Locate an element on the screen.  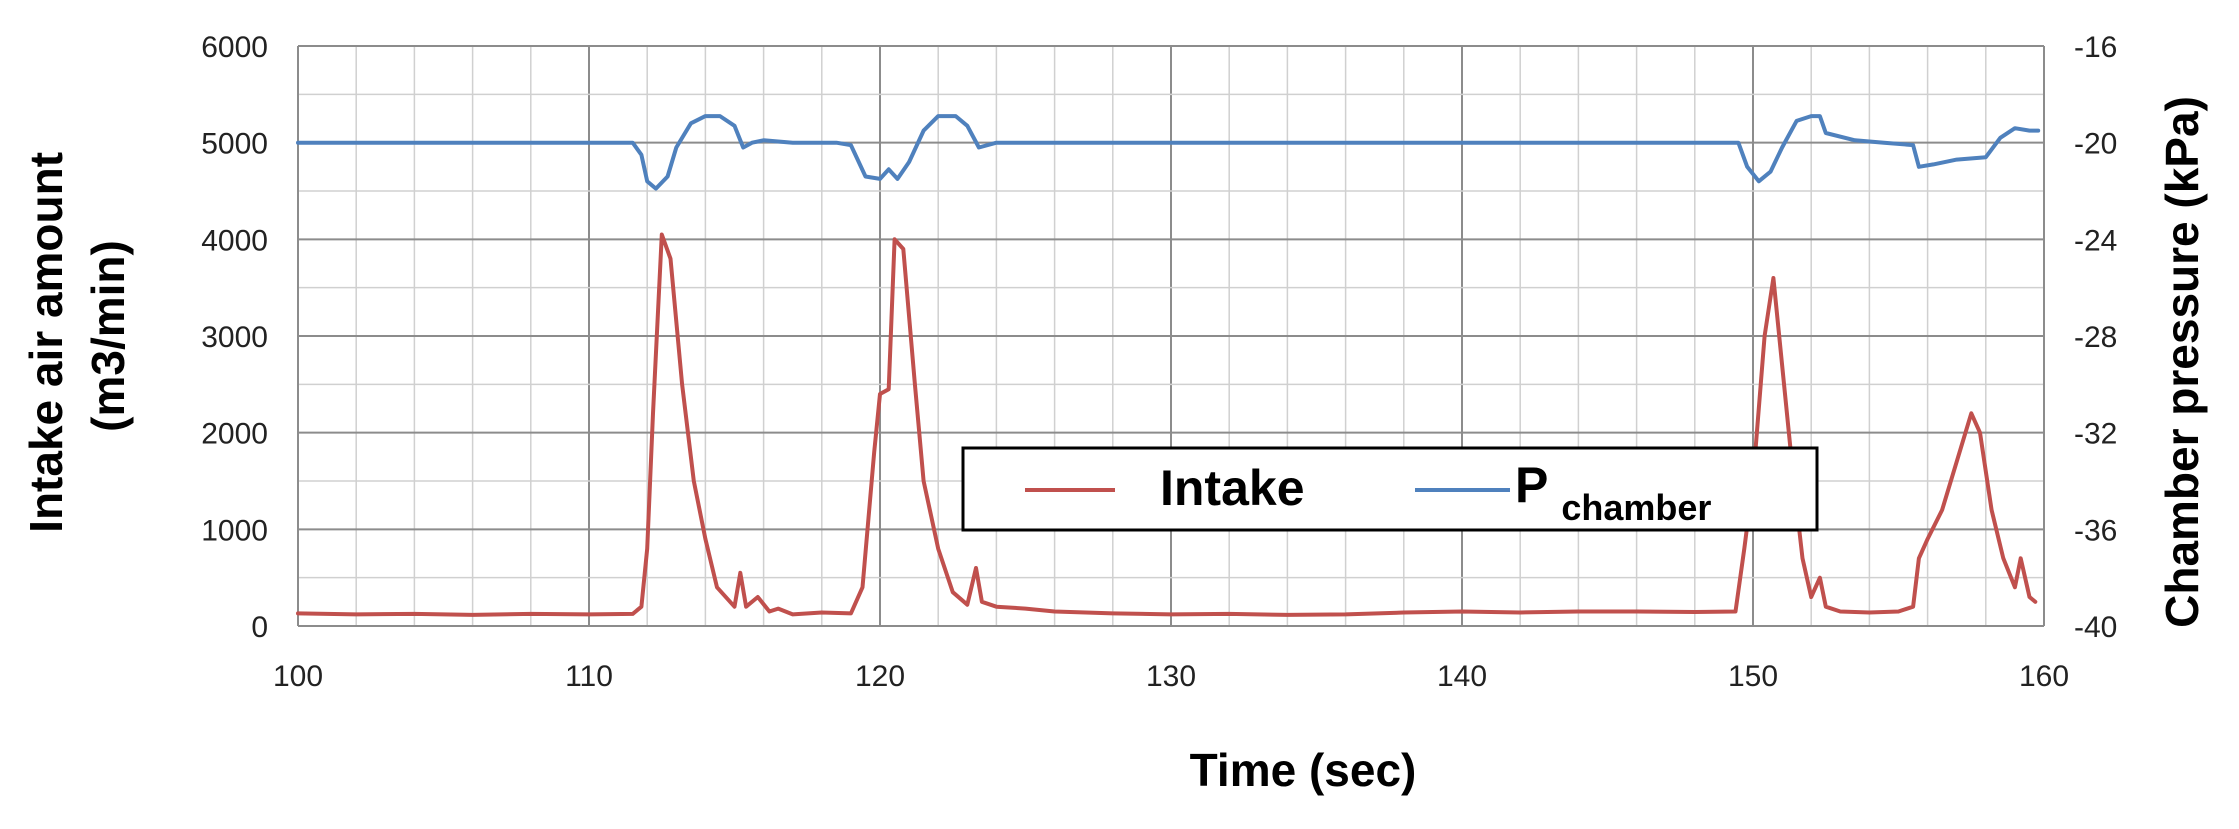
legend: Intake P chamber is located at coordinates (1390, 489).